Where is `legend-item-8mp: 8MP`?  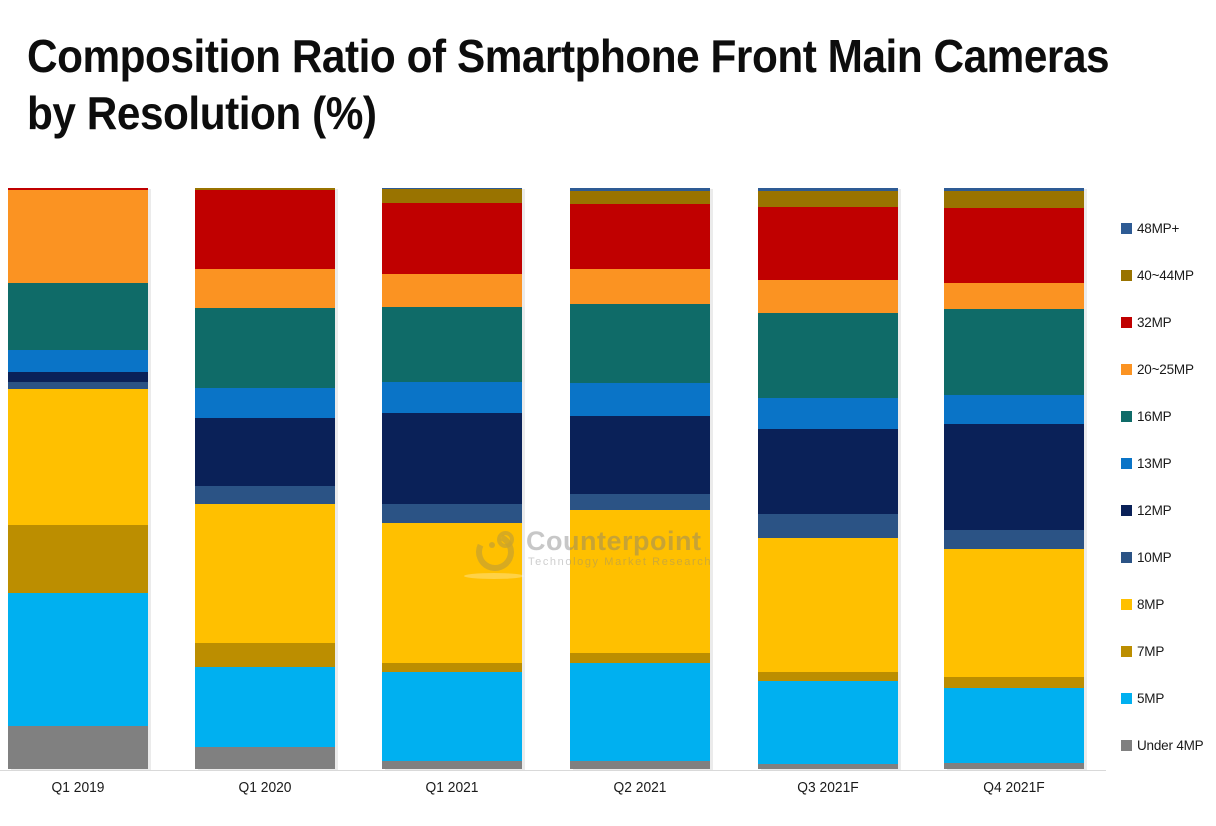
legend-item-8mp: 8MP is located at coordinates (1162, 604).